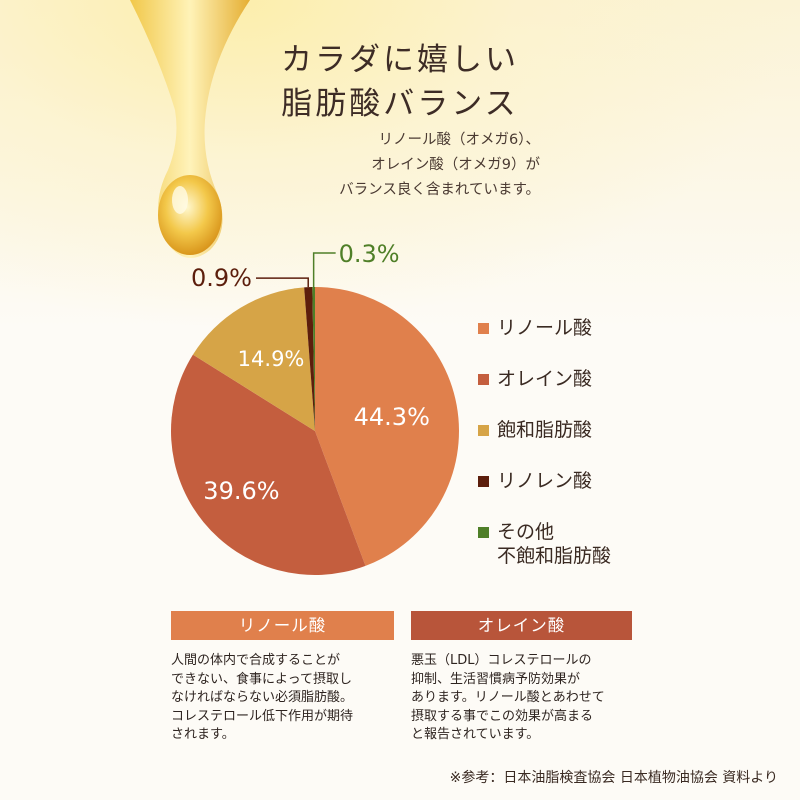  What do you see at coordinates (369, 254) in the screenshot?
I see `pie-label-5: 0.3%` at bounding box center [369, 254].